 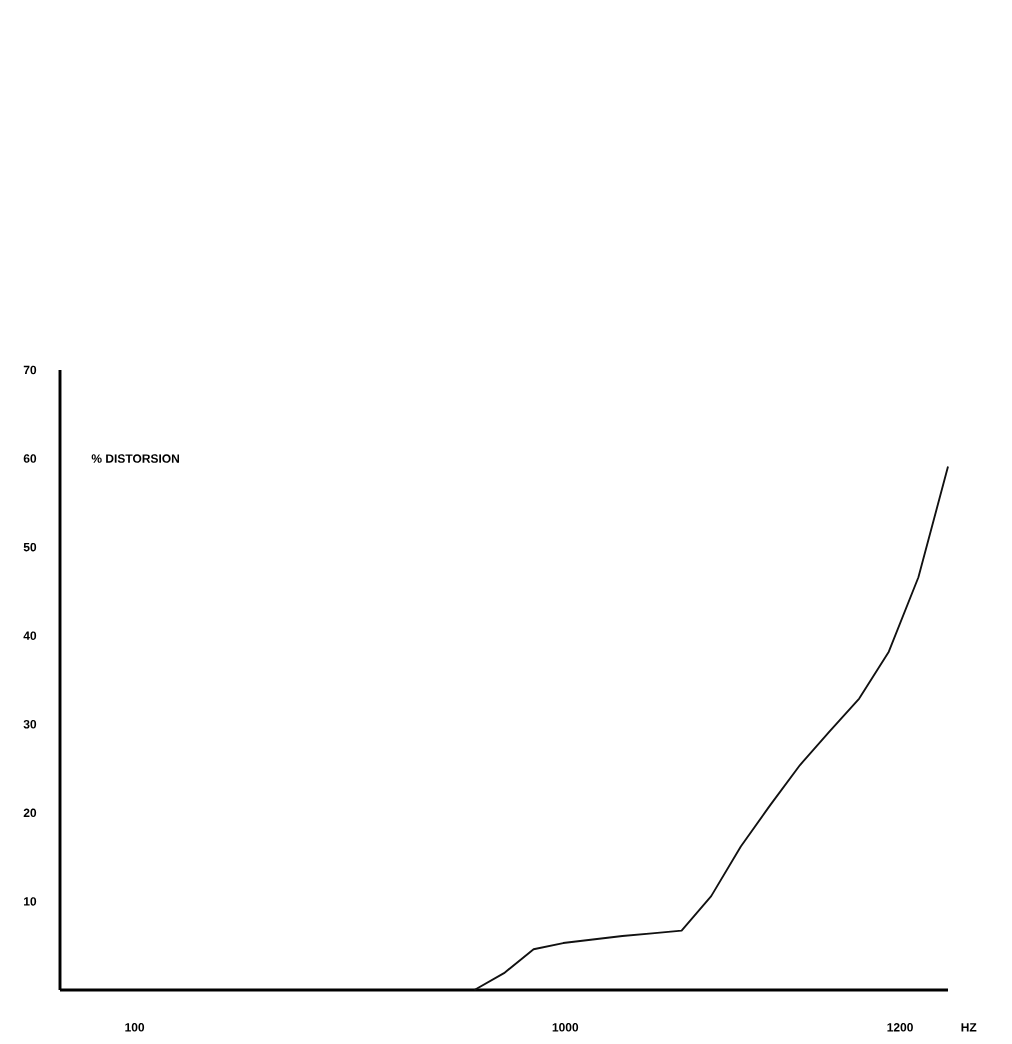 What do you see at coordinates (135, 1027) in the screenshot?
I see `text: 100` at bounding box center [135, 1027].